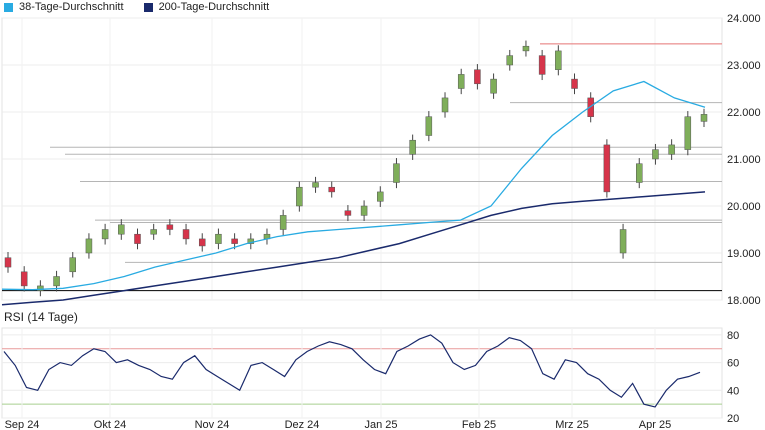  I want to click on price-tick-label: 20.000, so click(744, 207).